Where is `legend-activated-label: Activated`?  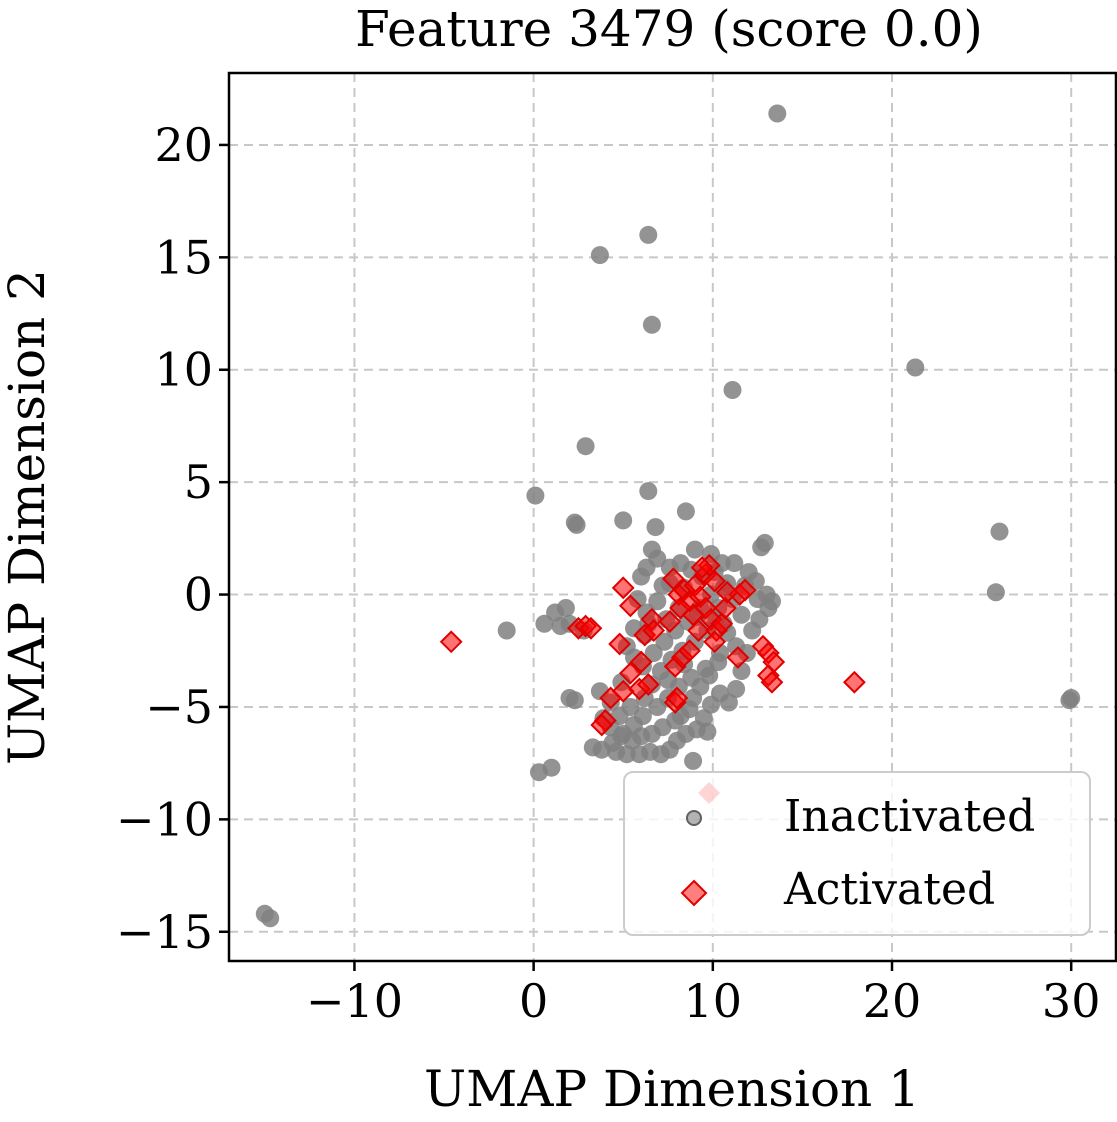 legend-activated-label: Activated is located at coordinates (889, 889).